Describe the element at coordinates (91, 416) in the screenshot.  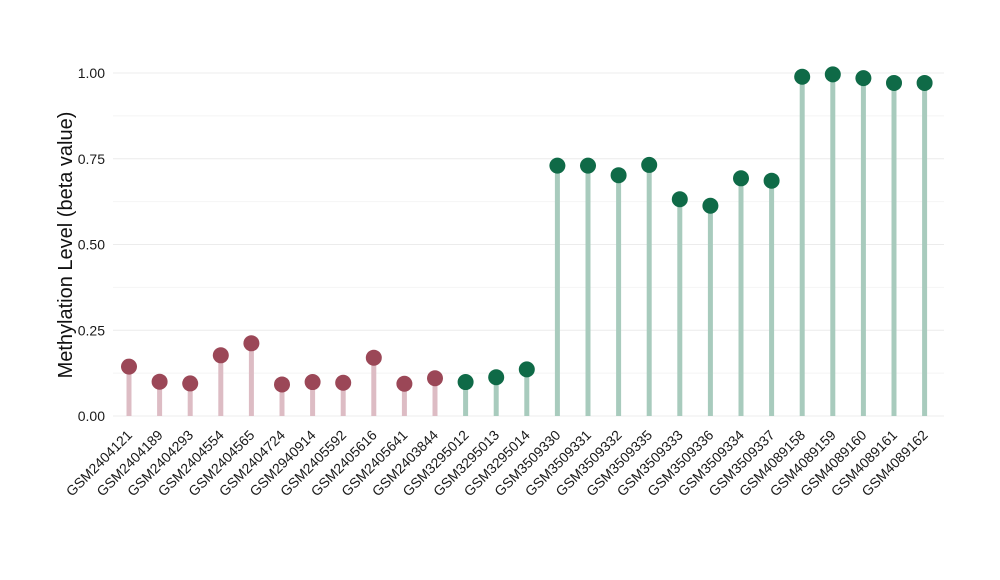
I see `y-tick-label: 0.00` at that location.